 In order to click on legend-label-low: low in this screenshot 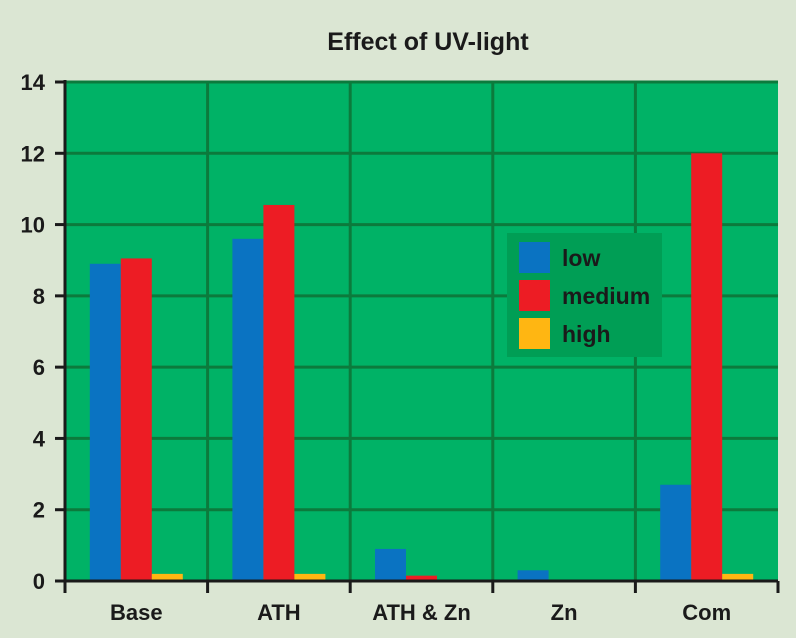, I will do `click(581, 258)`.